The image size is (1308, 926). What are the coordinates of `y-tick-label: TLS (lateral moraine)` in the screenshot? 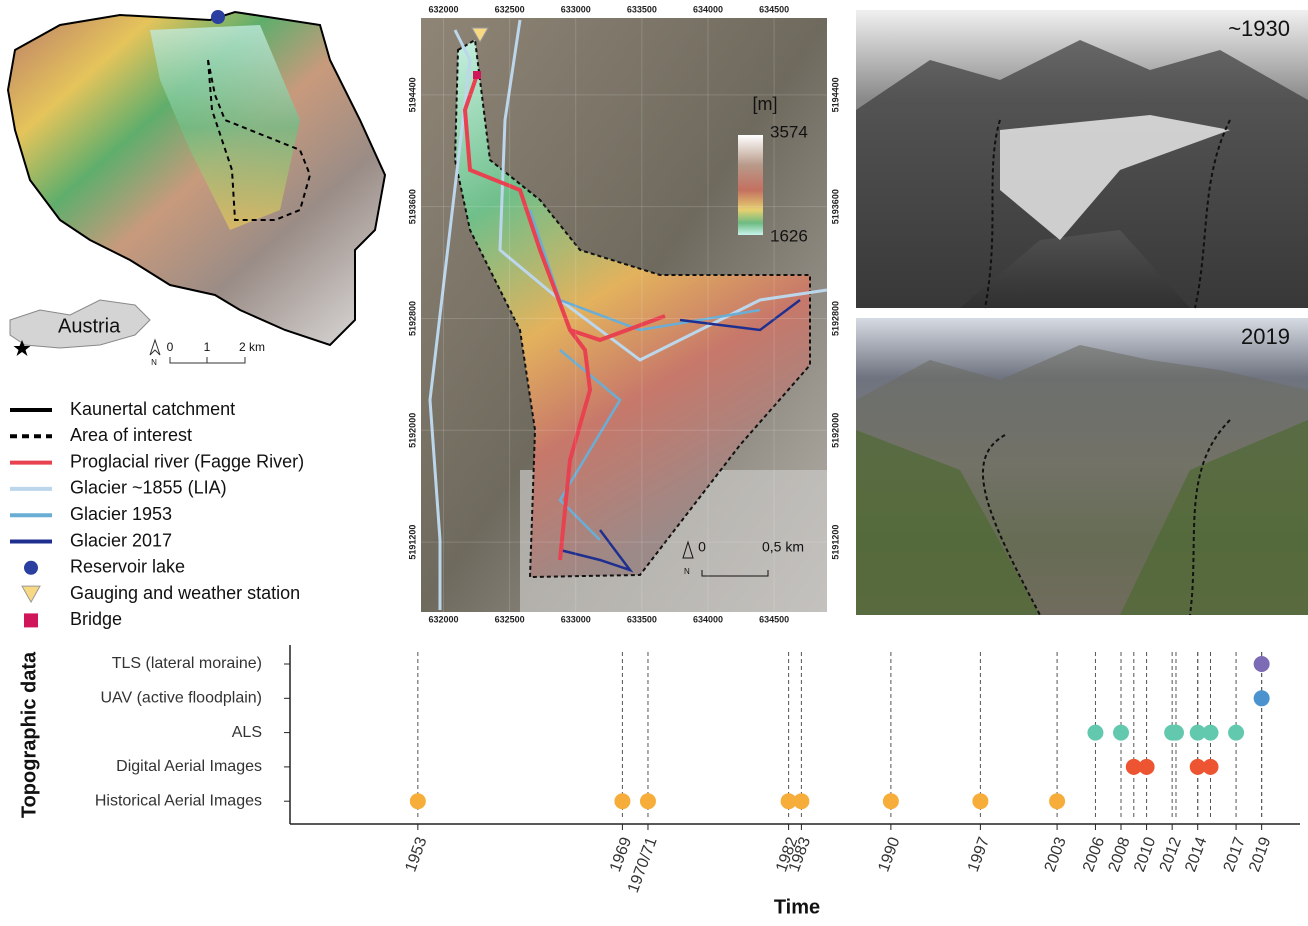 It's located at (187, 663).